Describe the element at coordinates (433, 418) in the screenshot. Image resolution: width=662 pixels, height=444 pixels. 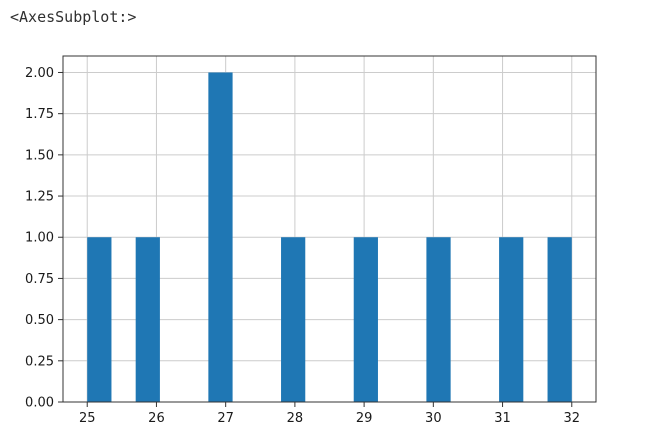
I see `x-tick-label-5: 30` at that location.